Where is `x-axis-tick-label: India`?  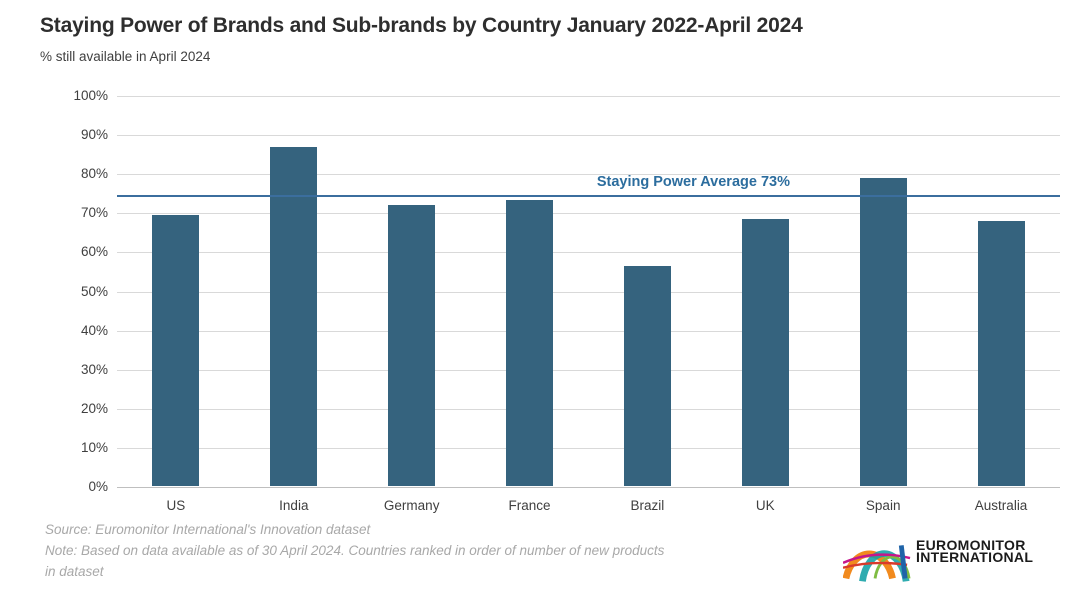 x-axis-tick-label: India is located at coordinates (294, 505).